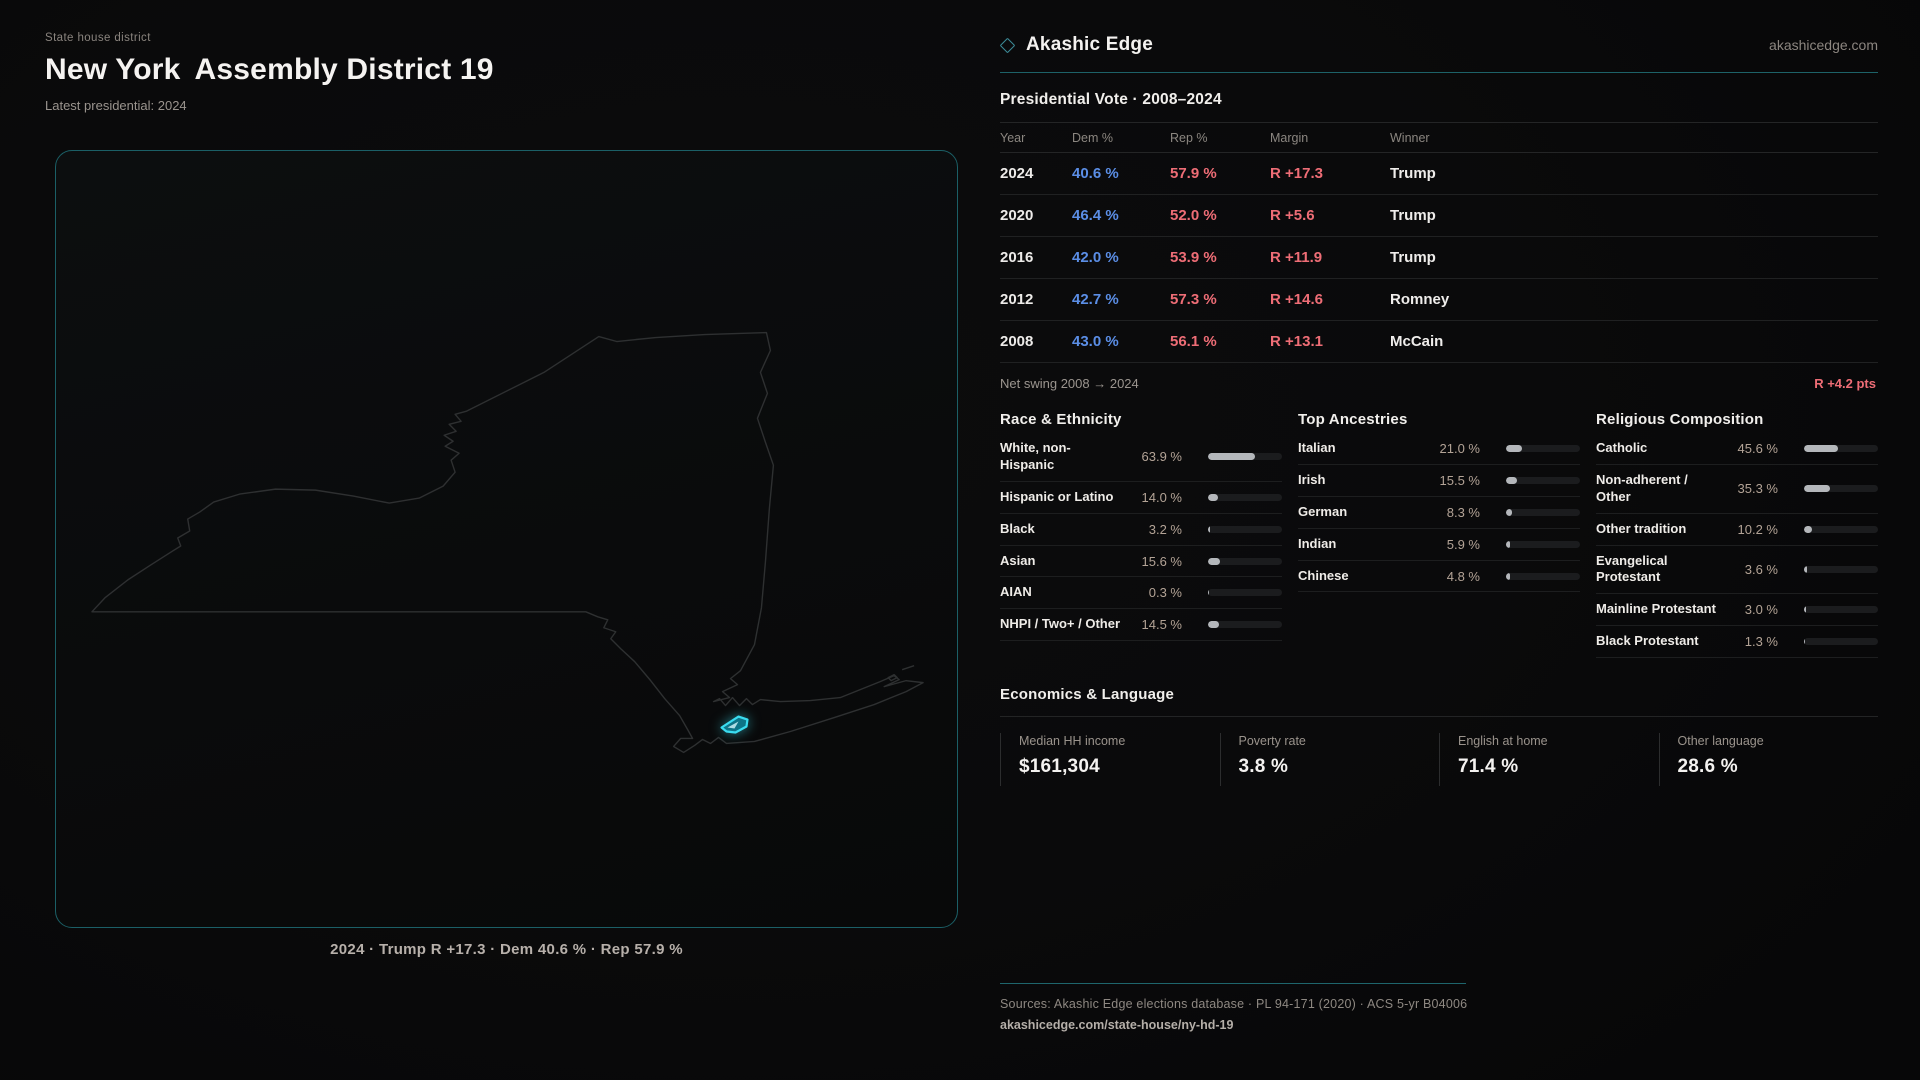 This screenshot has width=1920, height=1080. I want to click on stat-value: 28.6 %, so click(1707, 767).